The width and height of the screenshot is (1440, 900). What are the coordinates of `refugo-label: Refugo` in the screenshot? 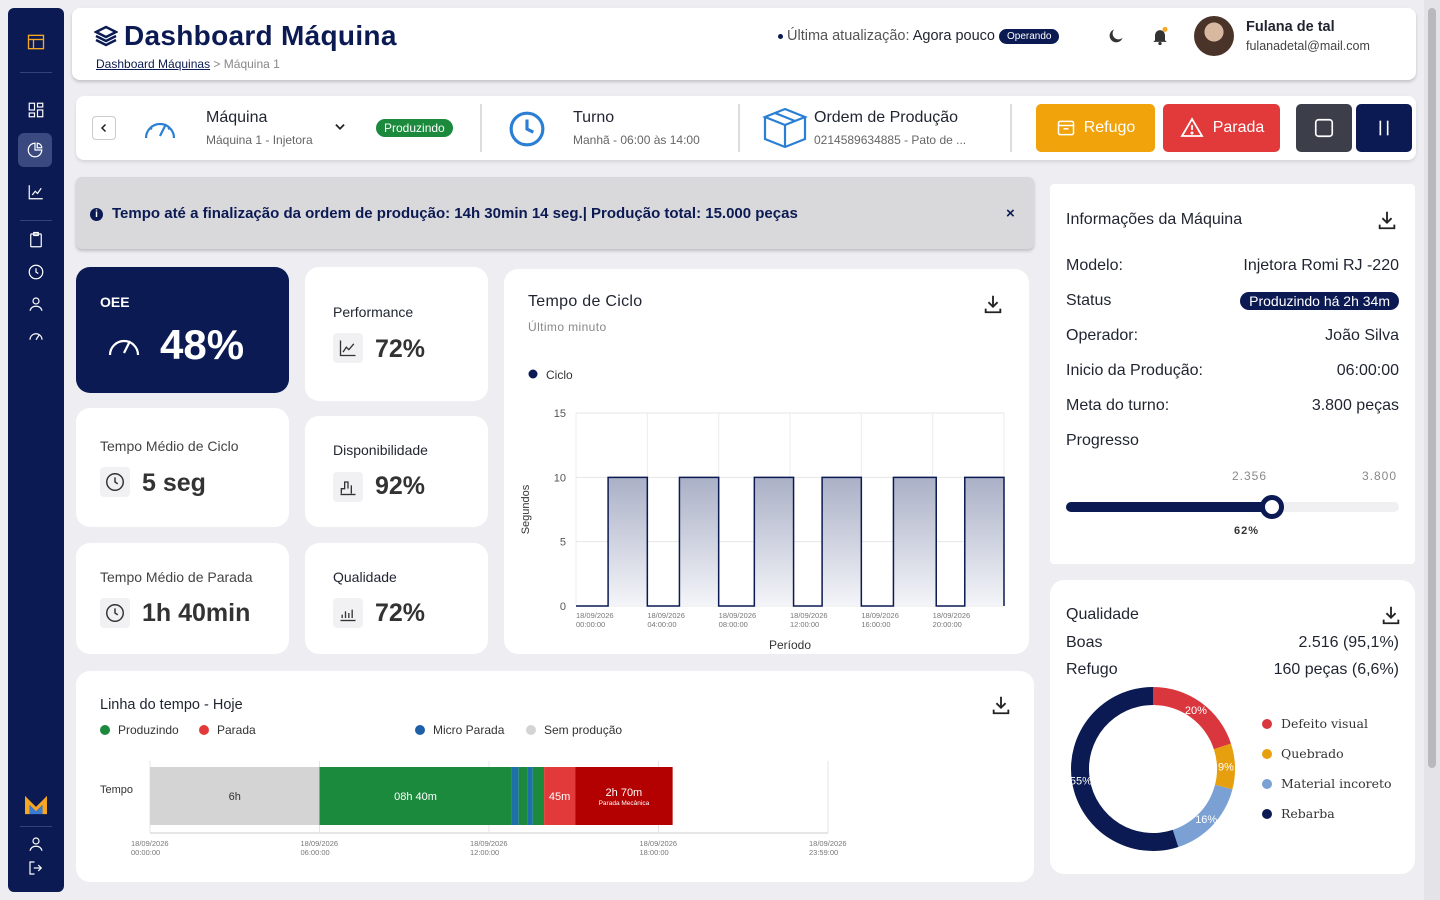 It's located at (1109, 127).